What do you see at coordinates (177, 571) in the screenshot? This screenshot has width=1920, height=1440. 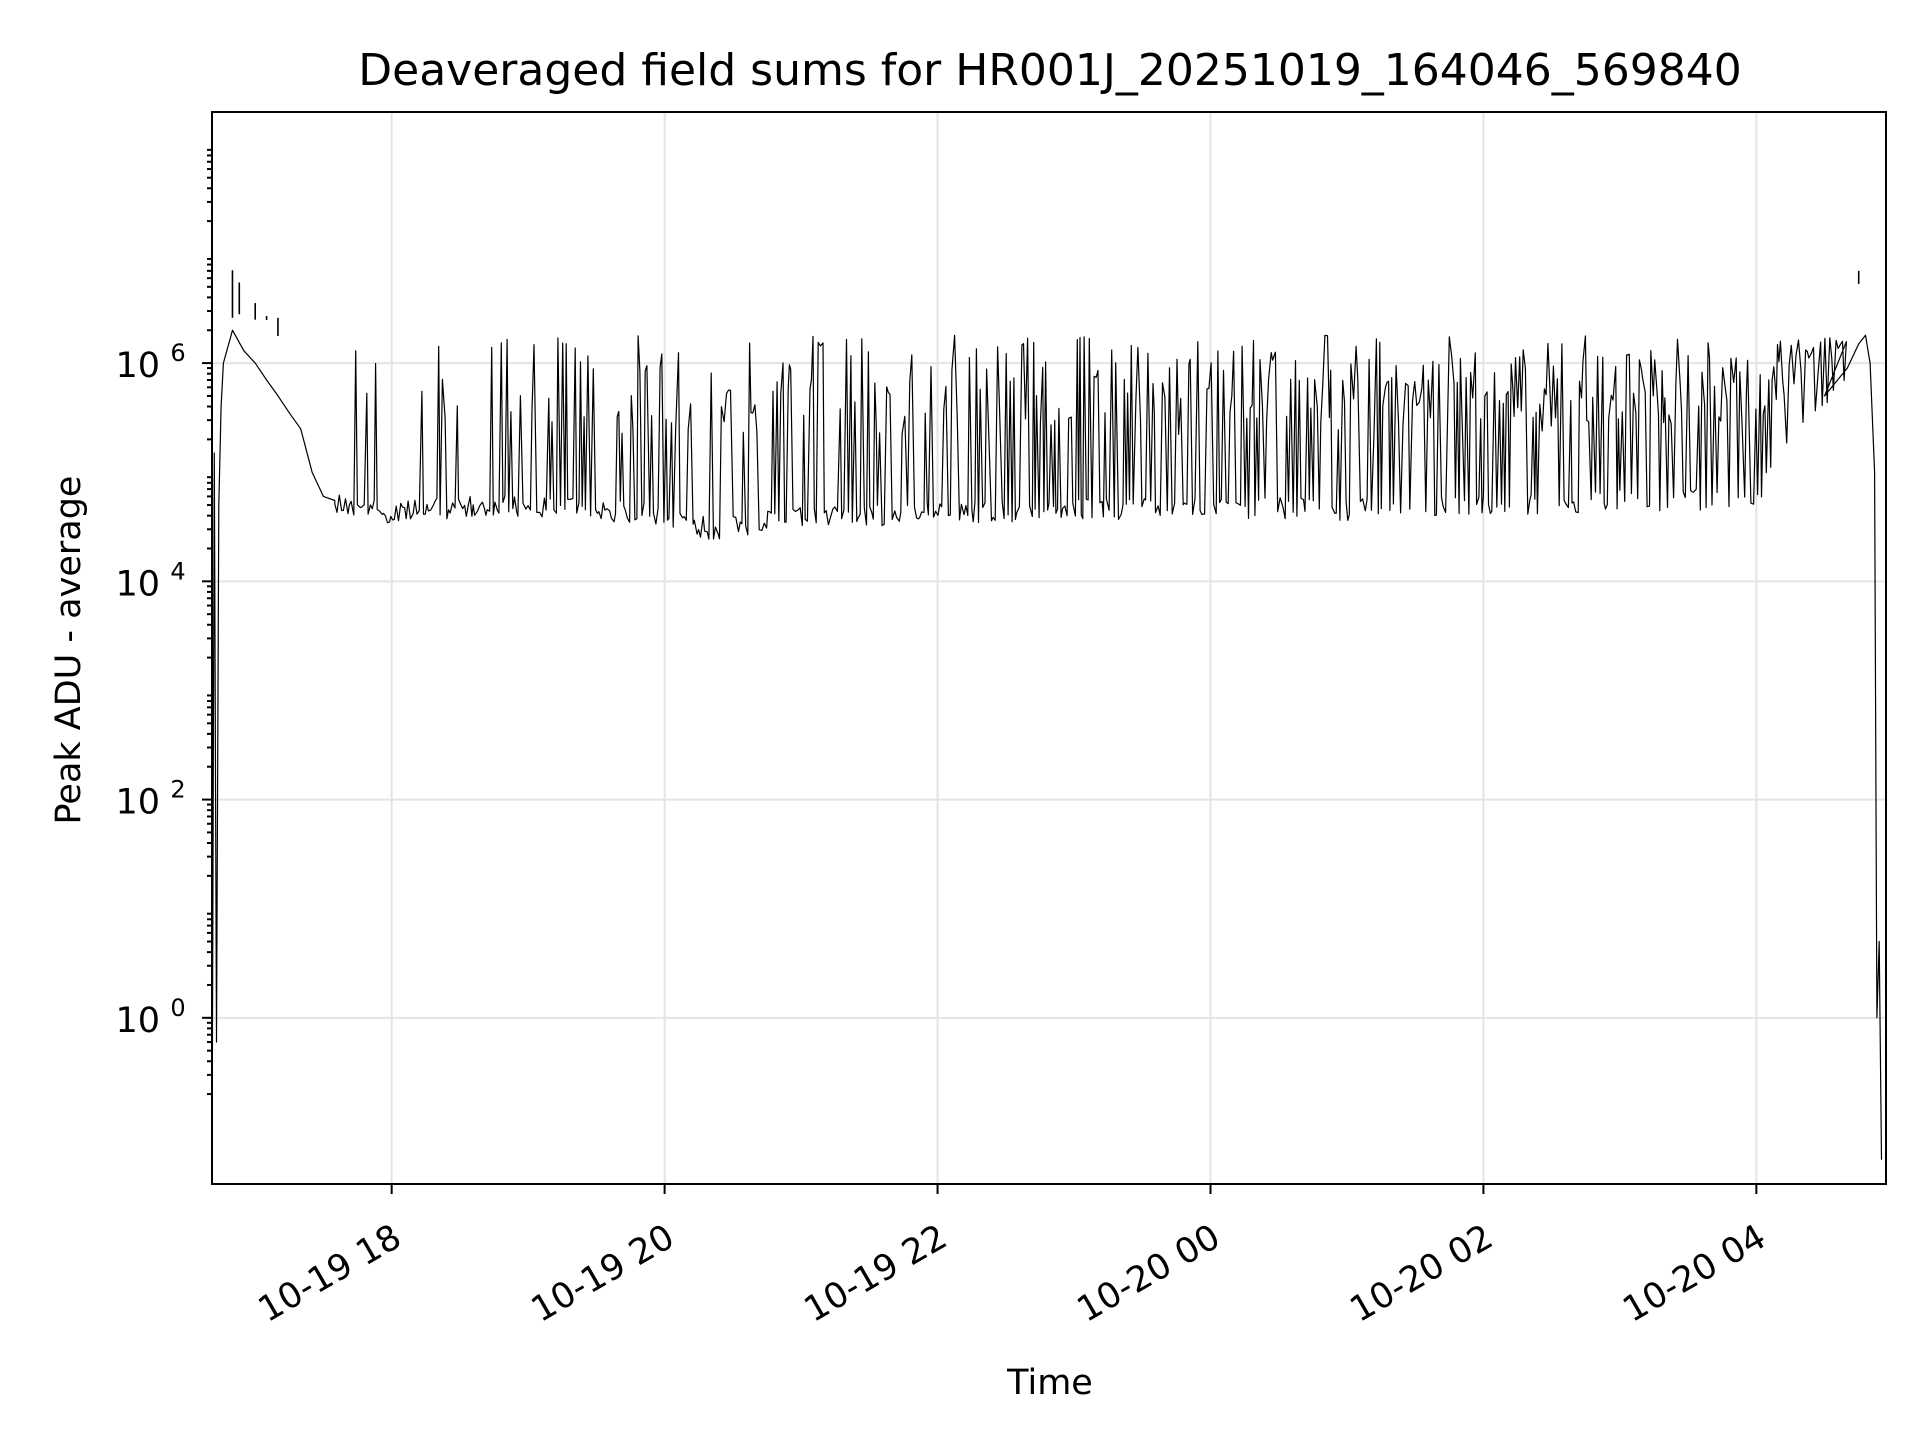 I see `y-tick-exponent: 4` at bounding box center [177, 571].